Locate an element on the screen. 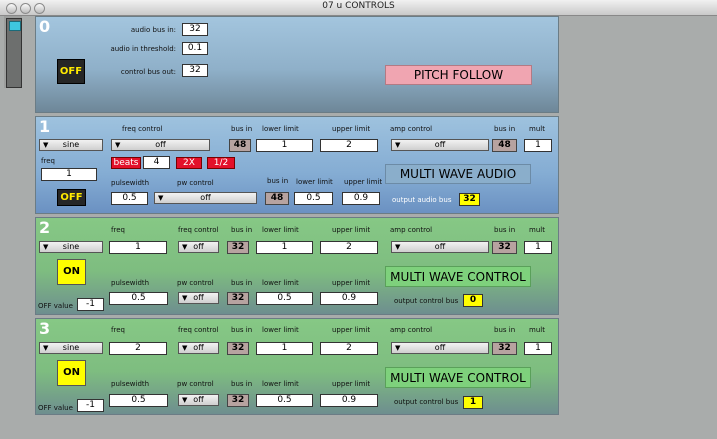 Image resolution: width=717 pixels, height=439 pixels. level-slider is located at coordinates (14, 53).